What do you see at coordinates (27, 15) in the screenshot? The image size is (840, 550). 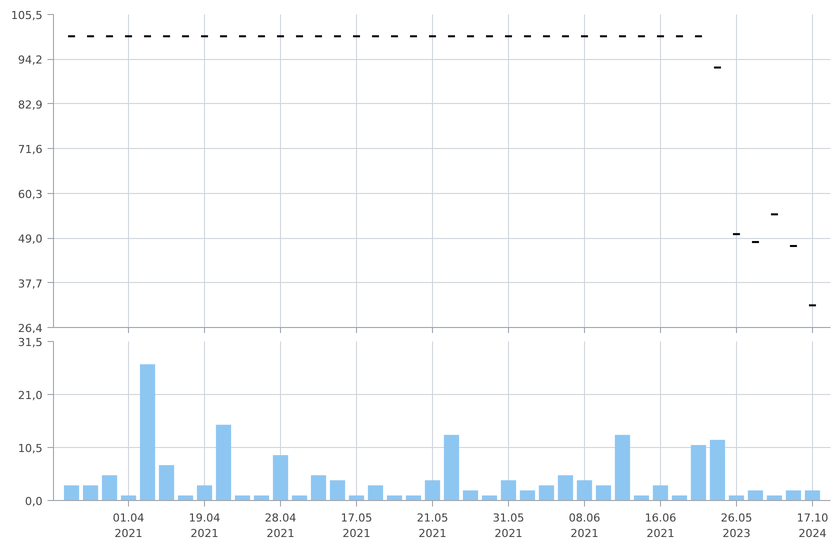 I see `y-tick-label: 105,5` at bounding box center [27, 15].